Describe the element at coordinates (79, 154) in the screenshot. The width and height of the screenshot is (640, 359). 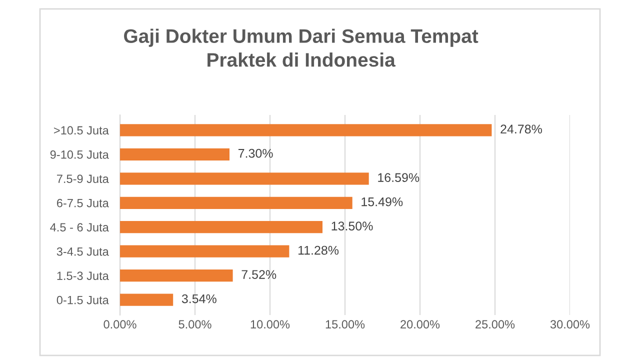
I see `y-tick-label: 9-10.5 Juta` at that location.